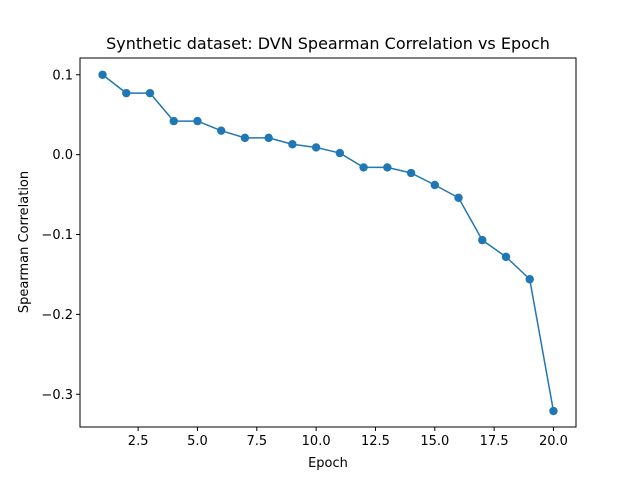 This screenshot has height=480, width=640. I want to click on x-tick-label: 7.5, so click(256, 441).